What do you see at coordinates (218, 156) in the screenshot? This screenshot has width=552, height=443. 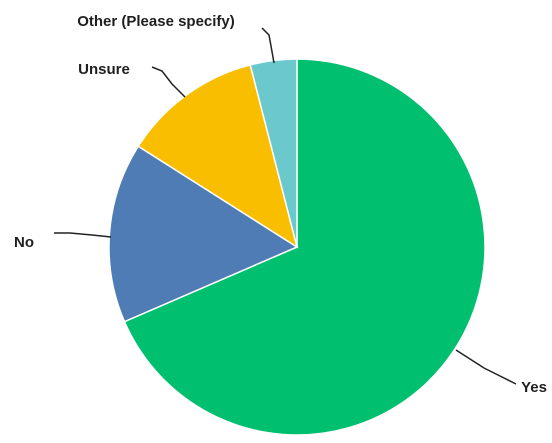 I see `pie-slice-unsure` at bounding box center [218, 156].